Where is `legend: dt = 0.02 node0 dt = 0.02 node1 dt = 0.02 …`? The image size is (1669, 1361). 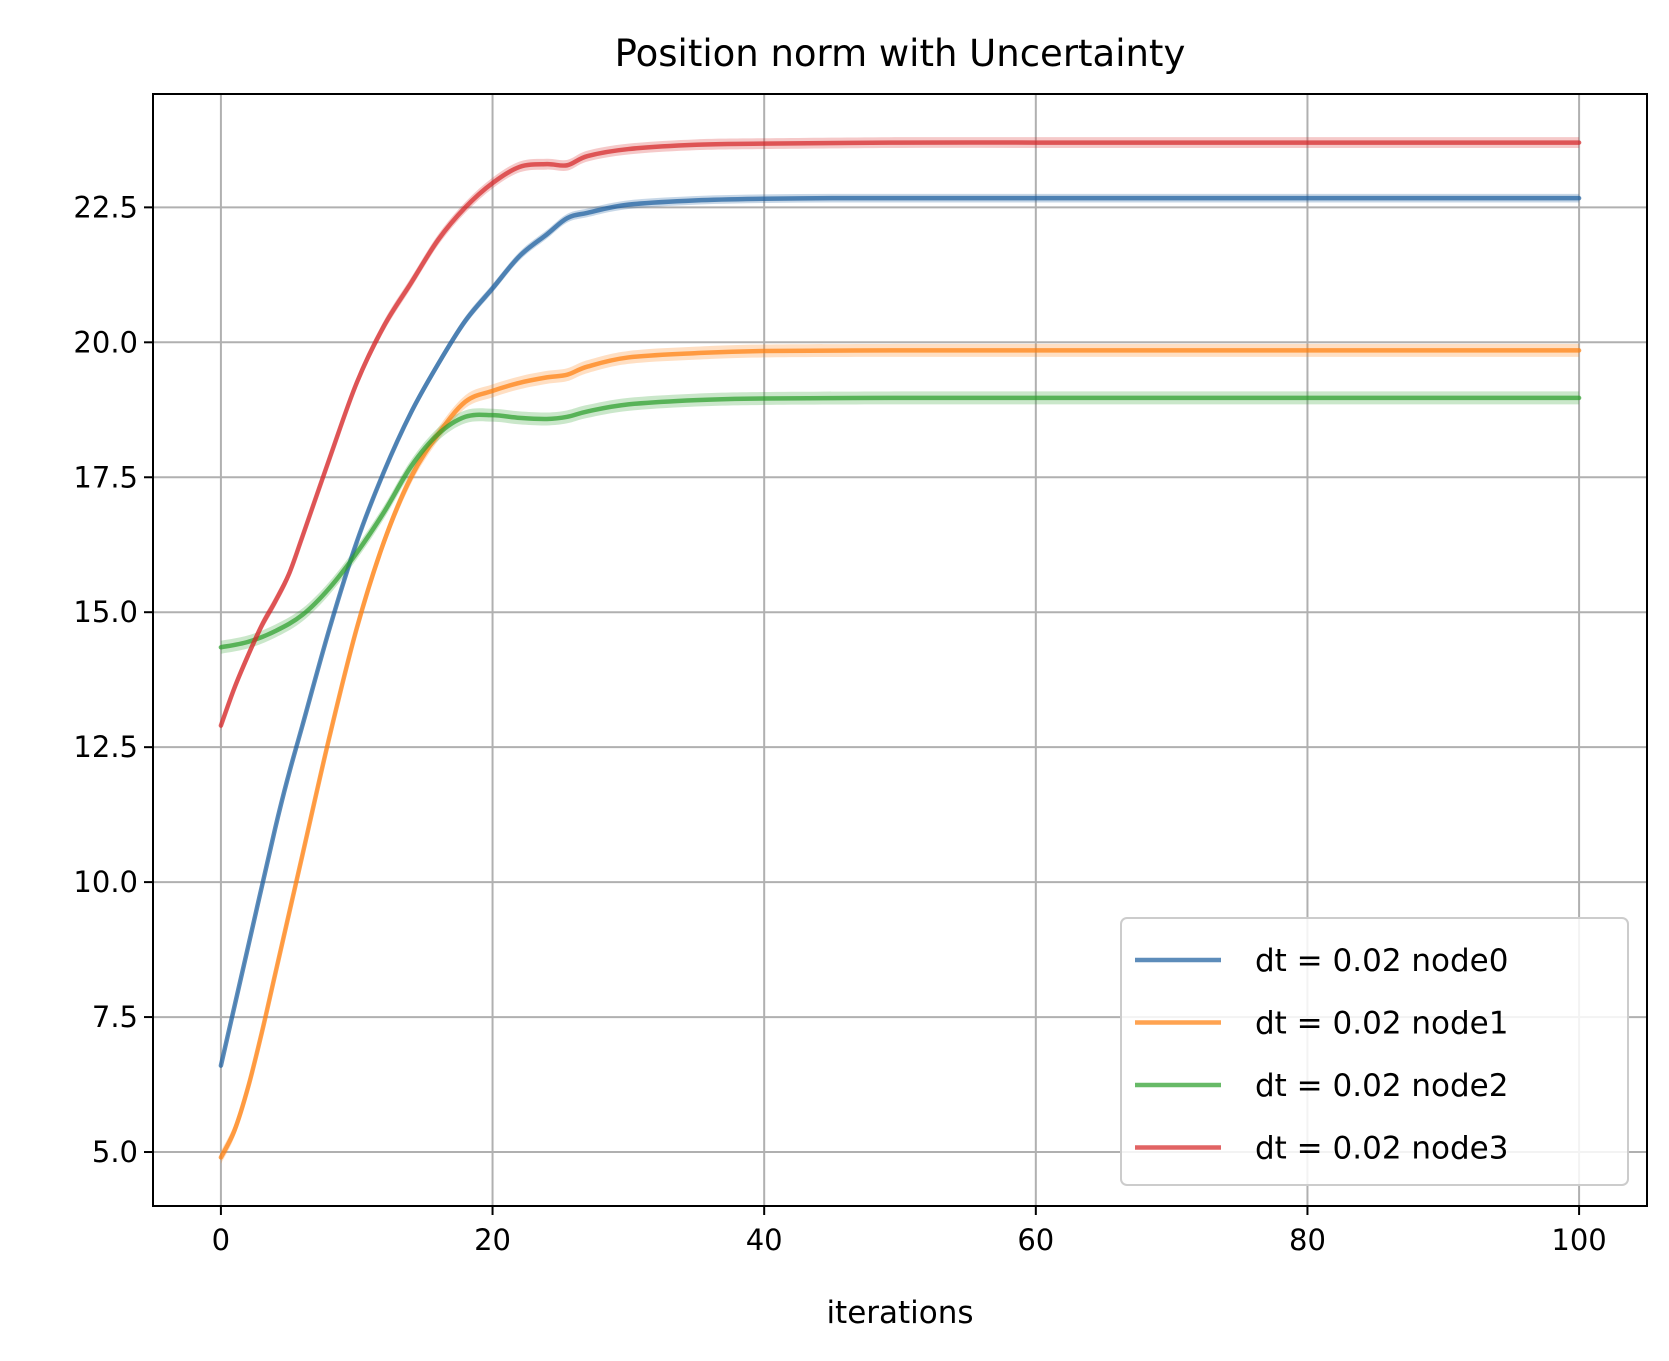
legend: dt = 0.02 node0 dt = 0.02 node1 dt = 0.02 … is located at coordinates (1374, 1051).